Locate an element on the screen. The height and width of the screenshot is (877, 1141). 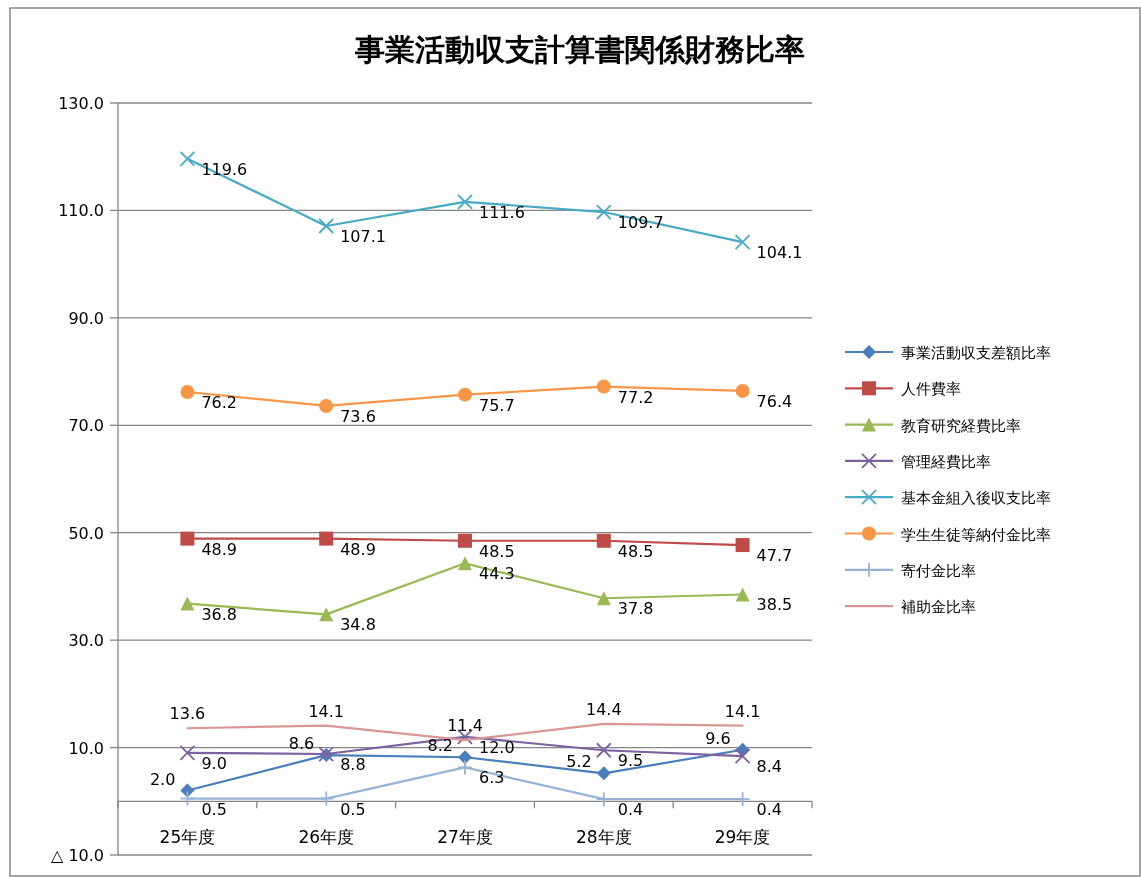
legend-label: 補助金比率 is located at coordinates (938, 607).